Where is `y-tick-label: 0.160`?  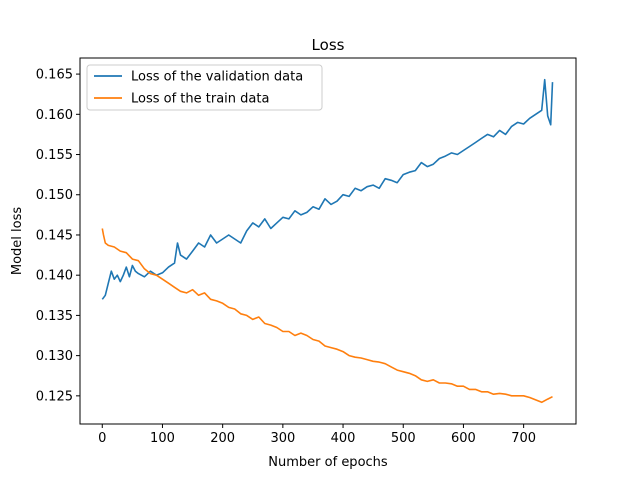 y-tick-label: 0.160 is located at coordinates (54, 115).